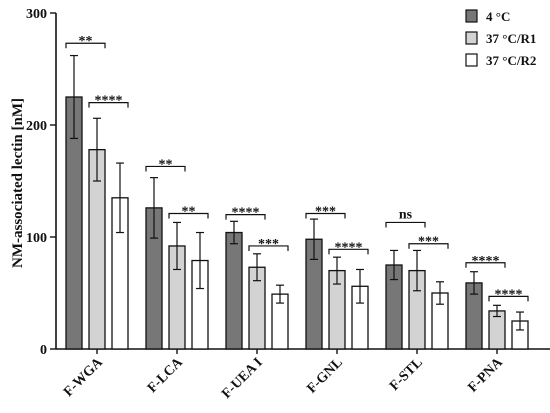 This screenshot has width=550, height=413. Describe the element at coordinates (406, 374) in the screenshot. I see `x-tick-label: F-STL` at that location.